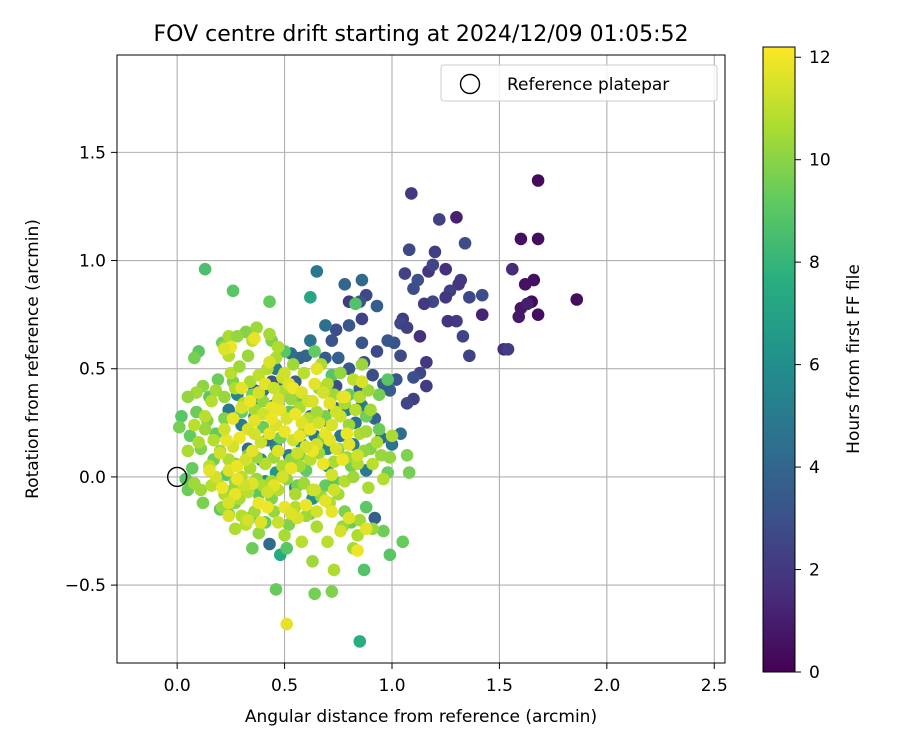 This screenshot has height=750, width=900. Describe the element at coordinates (499, 686) in the screenshot. I see `x-tick-label: 1.5` at that location.